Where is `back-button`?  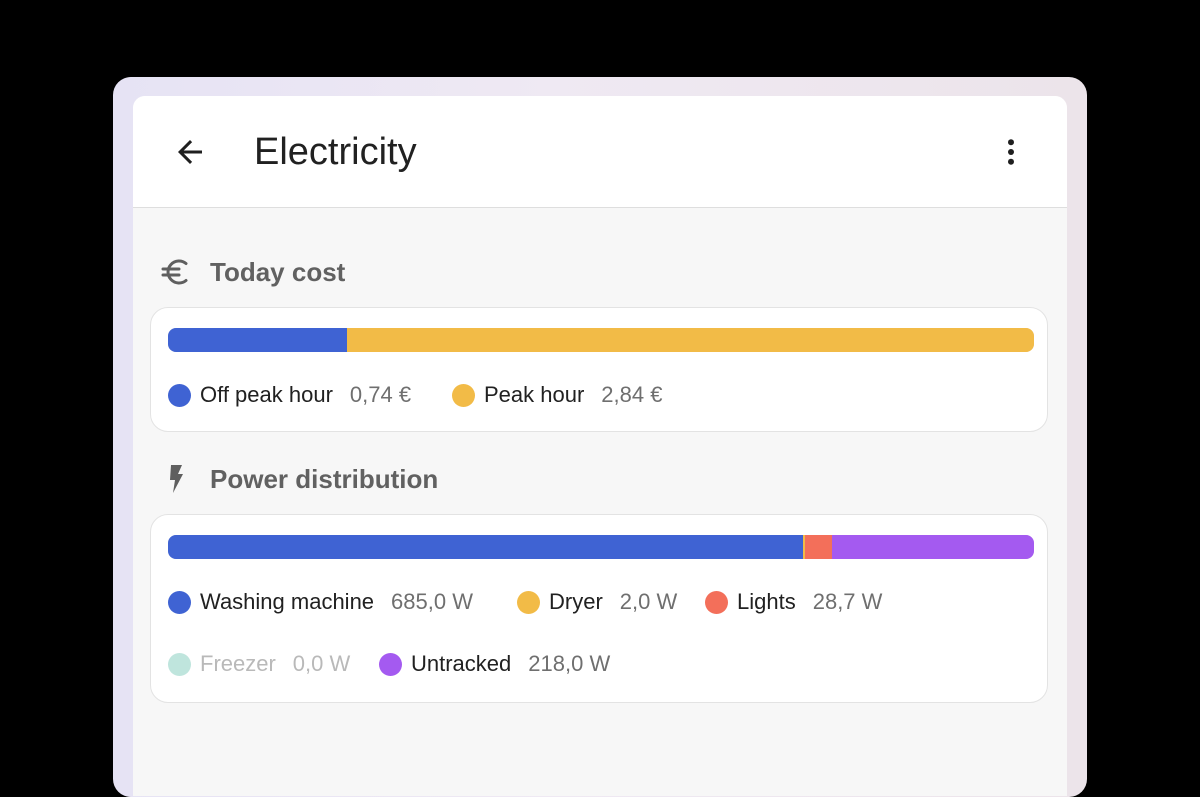
back-button is located at coordinates (190, 152).